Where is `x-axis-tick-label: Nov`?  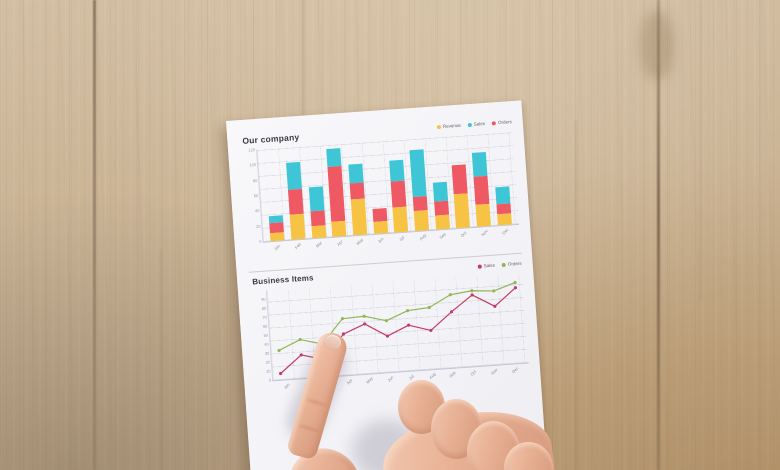
x-axis-tick-label: Nov is located at coordinates (484, 233).